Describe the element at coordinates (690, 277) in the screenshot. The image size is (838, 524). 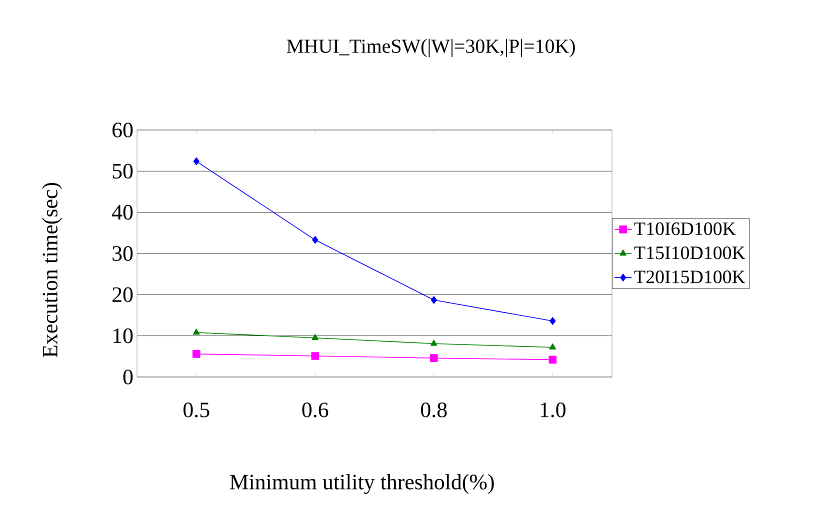
I see `legend-label: T20I15D100K` at that location.